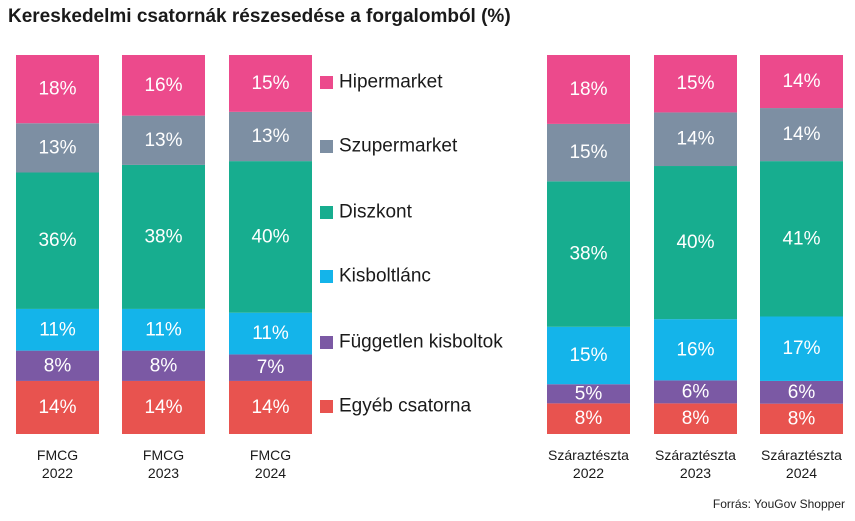 Image resolution: width=855 pixels, height=521 pixels. I want to click on data-label: 36%, so click(57, 240).